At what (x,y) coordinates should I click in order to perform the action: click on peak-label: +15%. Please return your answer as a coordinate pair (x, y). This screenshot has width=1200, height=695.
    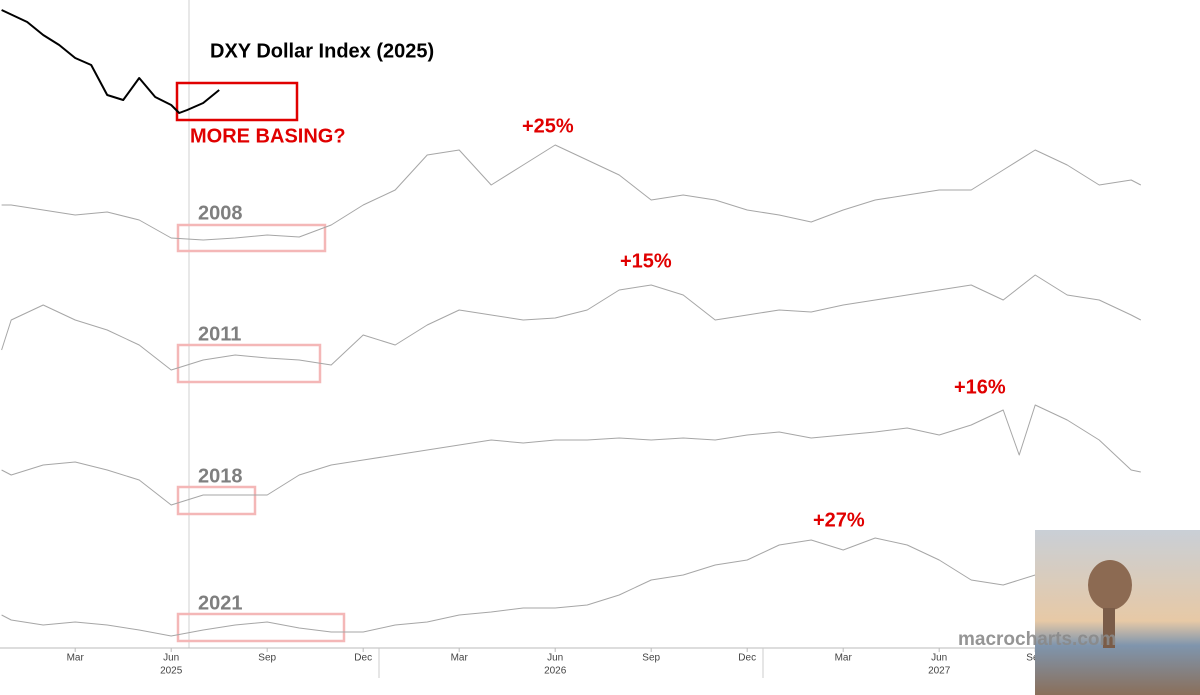
    Looking at the image, I should click on (646, 261).